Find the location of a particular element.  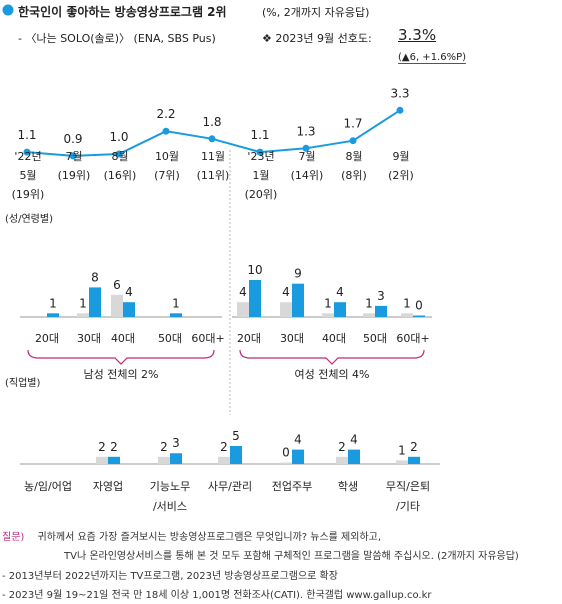

occupation-tick-label: 학생 is located at coordinates (348, 486).